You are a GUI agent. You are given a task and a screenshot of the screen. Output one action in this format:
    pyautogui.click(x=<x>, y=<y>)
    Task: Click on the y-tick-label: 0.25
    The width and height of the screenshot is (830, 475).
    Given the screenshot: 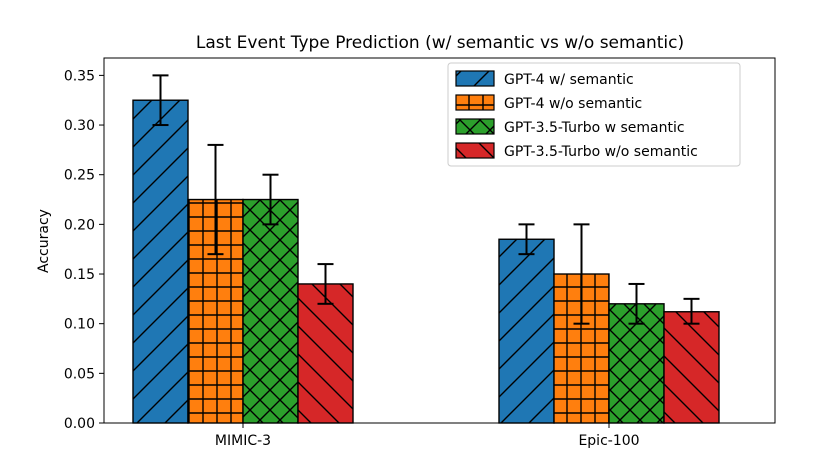 What is the action you would take?
    pyautogui.click(x=79, y=176)
    